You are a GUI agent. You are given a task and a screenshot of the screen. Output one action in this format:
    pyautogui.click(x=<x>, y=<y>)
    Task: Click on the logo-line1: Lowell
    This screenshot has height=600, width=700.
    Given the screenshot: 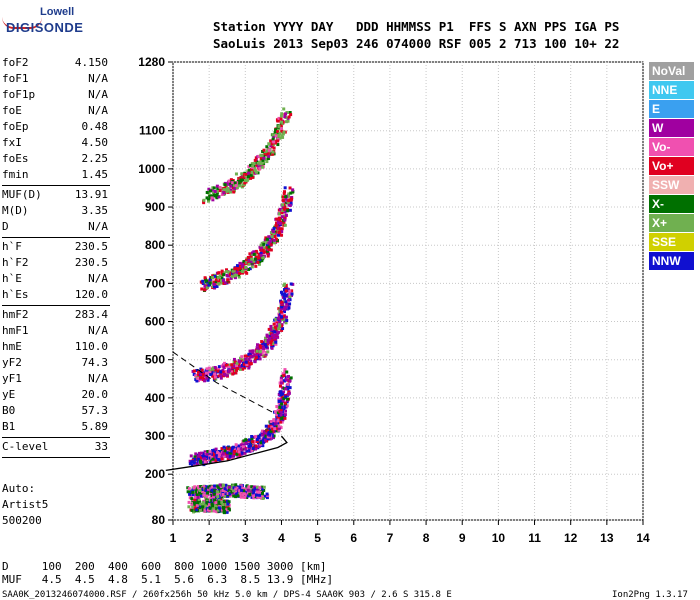 What is the action you would take?
    pyautogui.click(x=57, y=12)
    